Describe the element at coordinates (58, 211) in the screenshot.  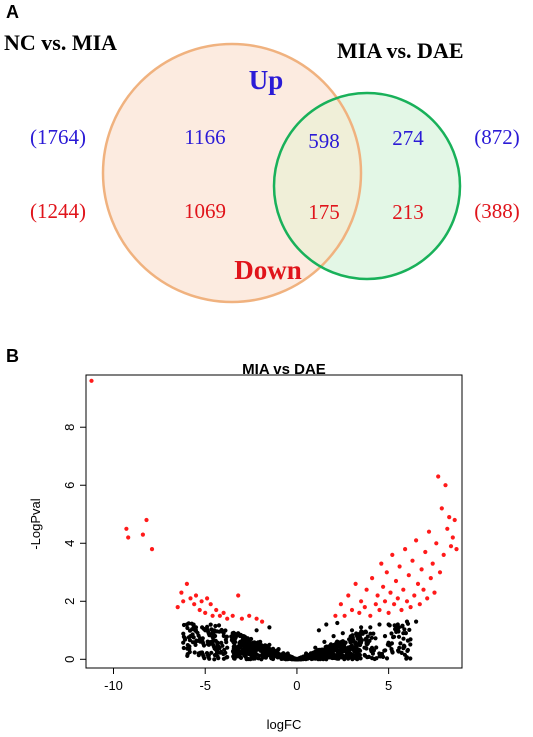
I see `left-down-total: (1244)` at that location.